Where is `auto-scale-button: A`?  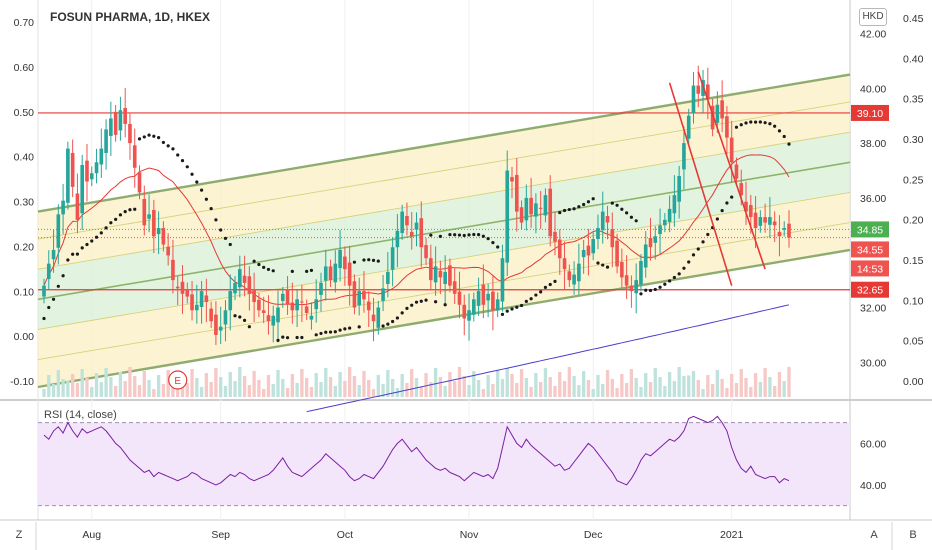
auto-scale-button: A is located at coordinates (874, 535).